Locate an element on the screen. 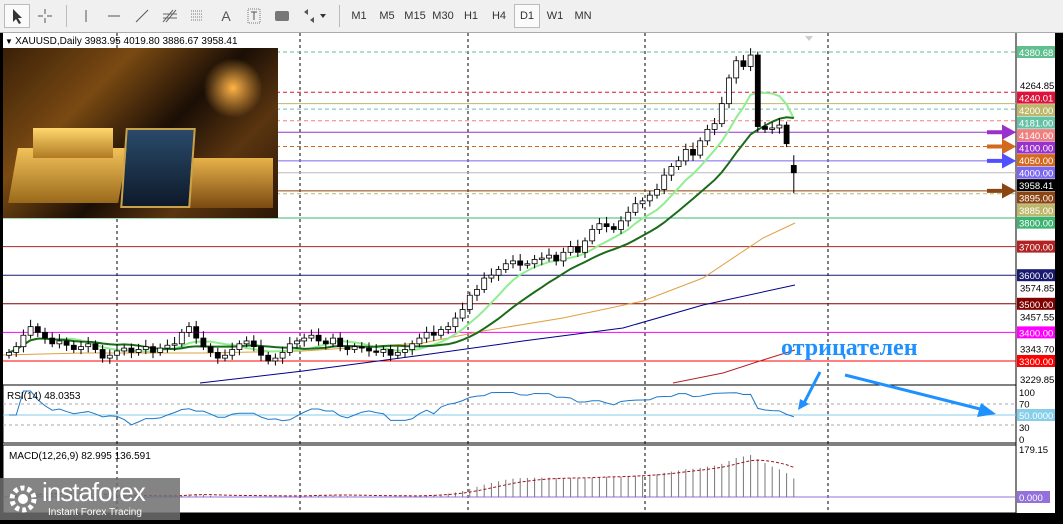 Image resolution: width=1063 pixels, height=524 pixels. trendline-icon is located at coordinates (142, 16).